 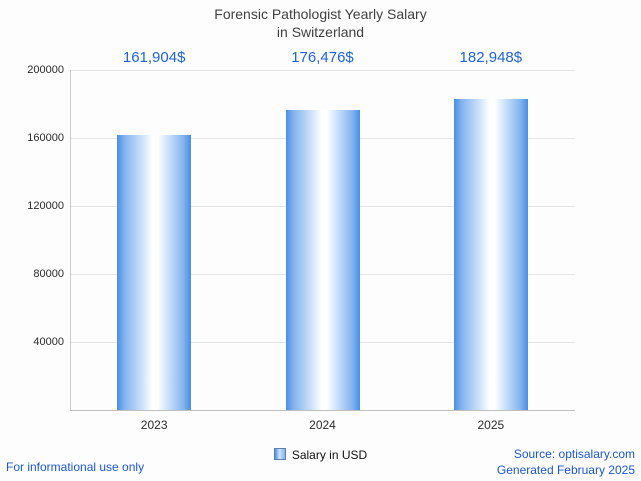 I want to click on y-axis-tick-label: 120000, so click(x=45, y=206).